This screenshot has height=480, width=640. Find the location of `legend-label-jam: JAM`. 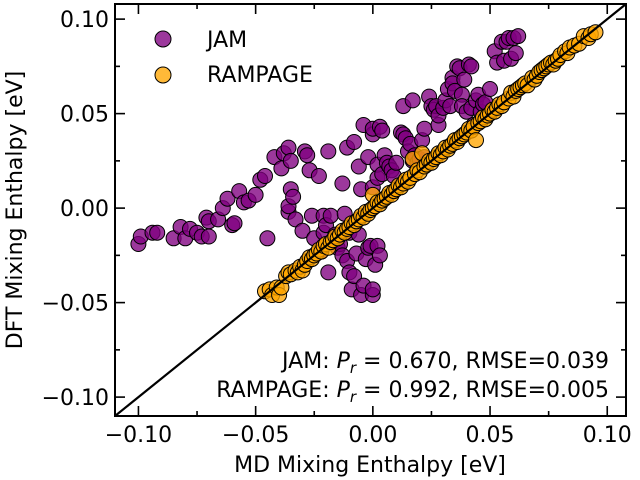

legend-label-jam: JAM is located at coordinates (226, 40).